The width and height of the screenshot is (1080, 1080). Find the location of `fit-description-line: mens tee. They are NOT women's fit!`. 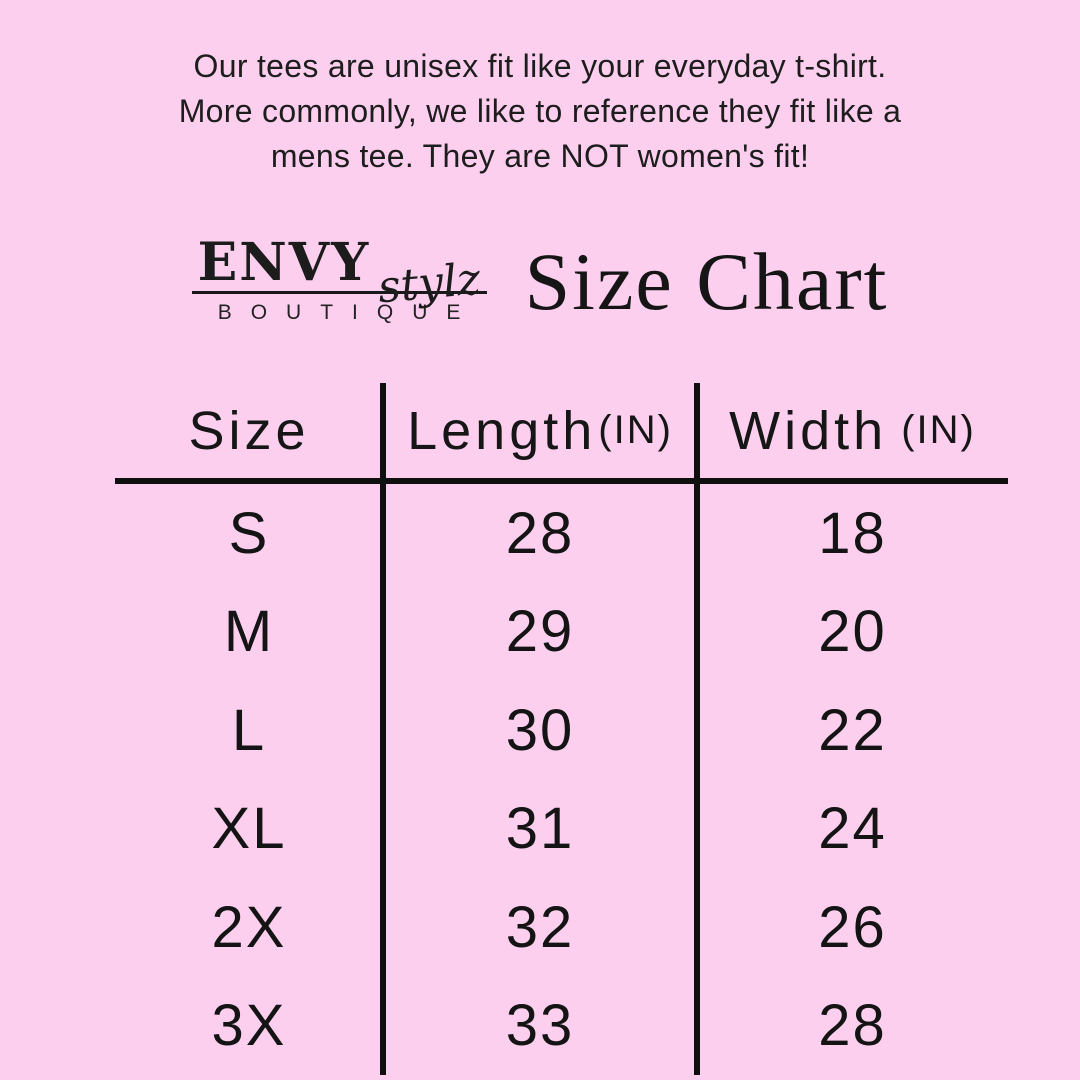

fit-description-line: mens tee. They are NOT women's fit! is located at coordinates (540, 156).